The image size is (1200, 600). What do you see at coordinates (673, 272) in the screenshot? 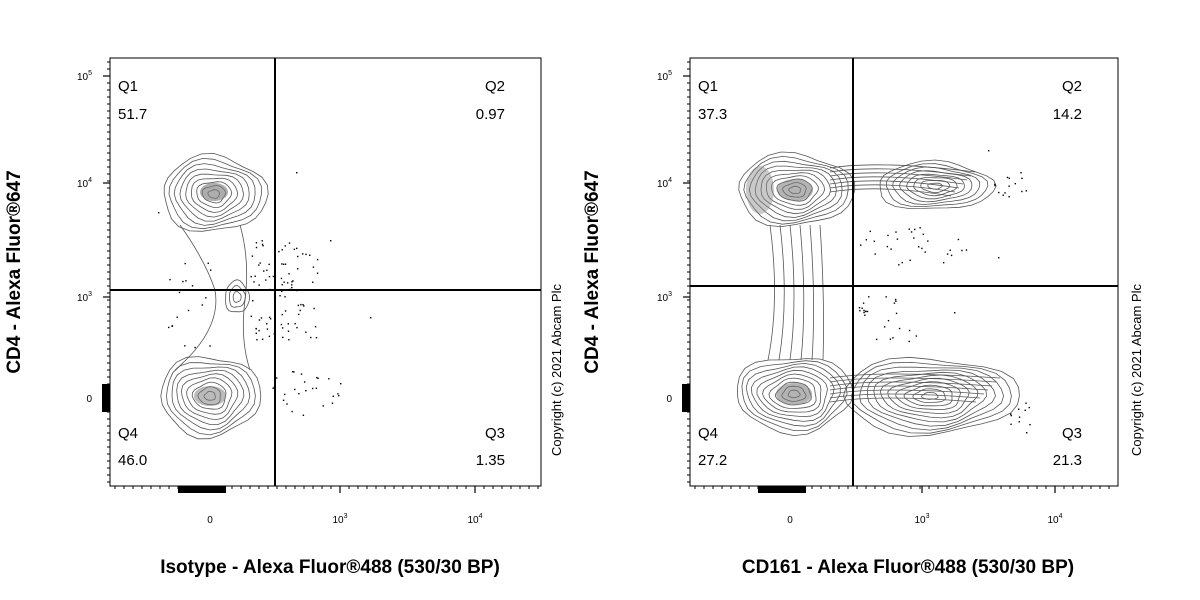
I see `y-axis: 0 103 104 105` at bounding box center [673, 272].